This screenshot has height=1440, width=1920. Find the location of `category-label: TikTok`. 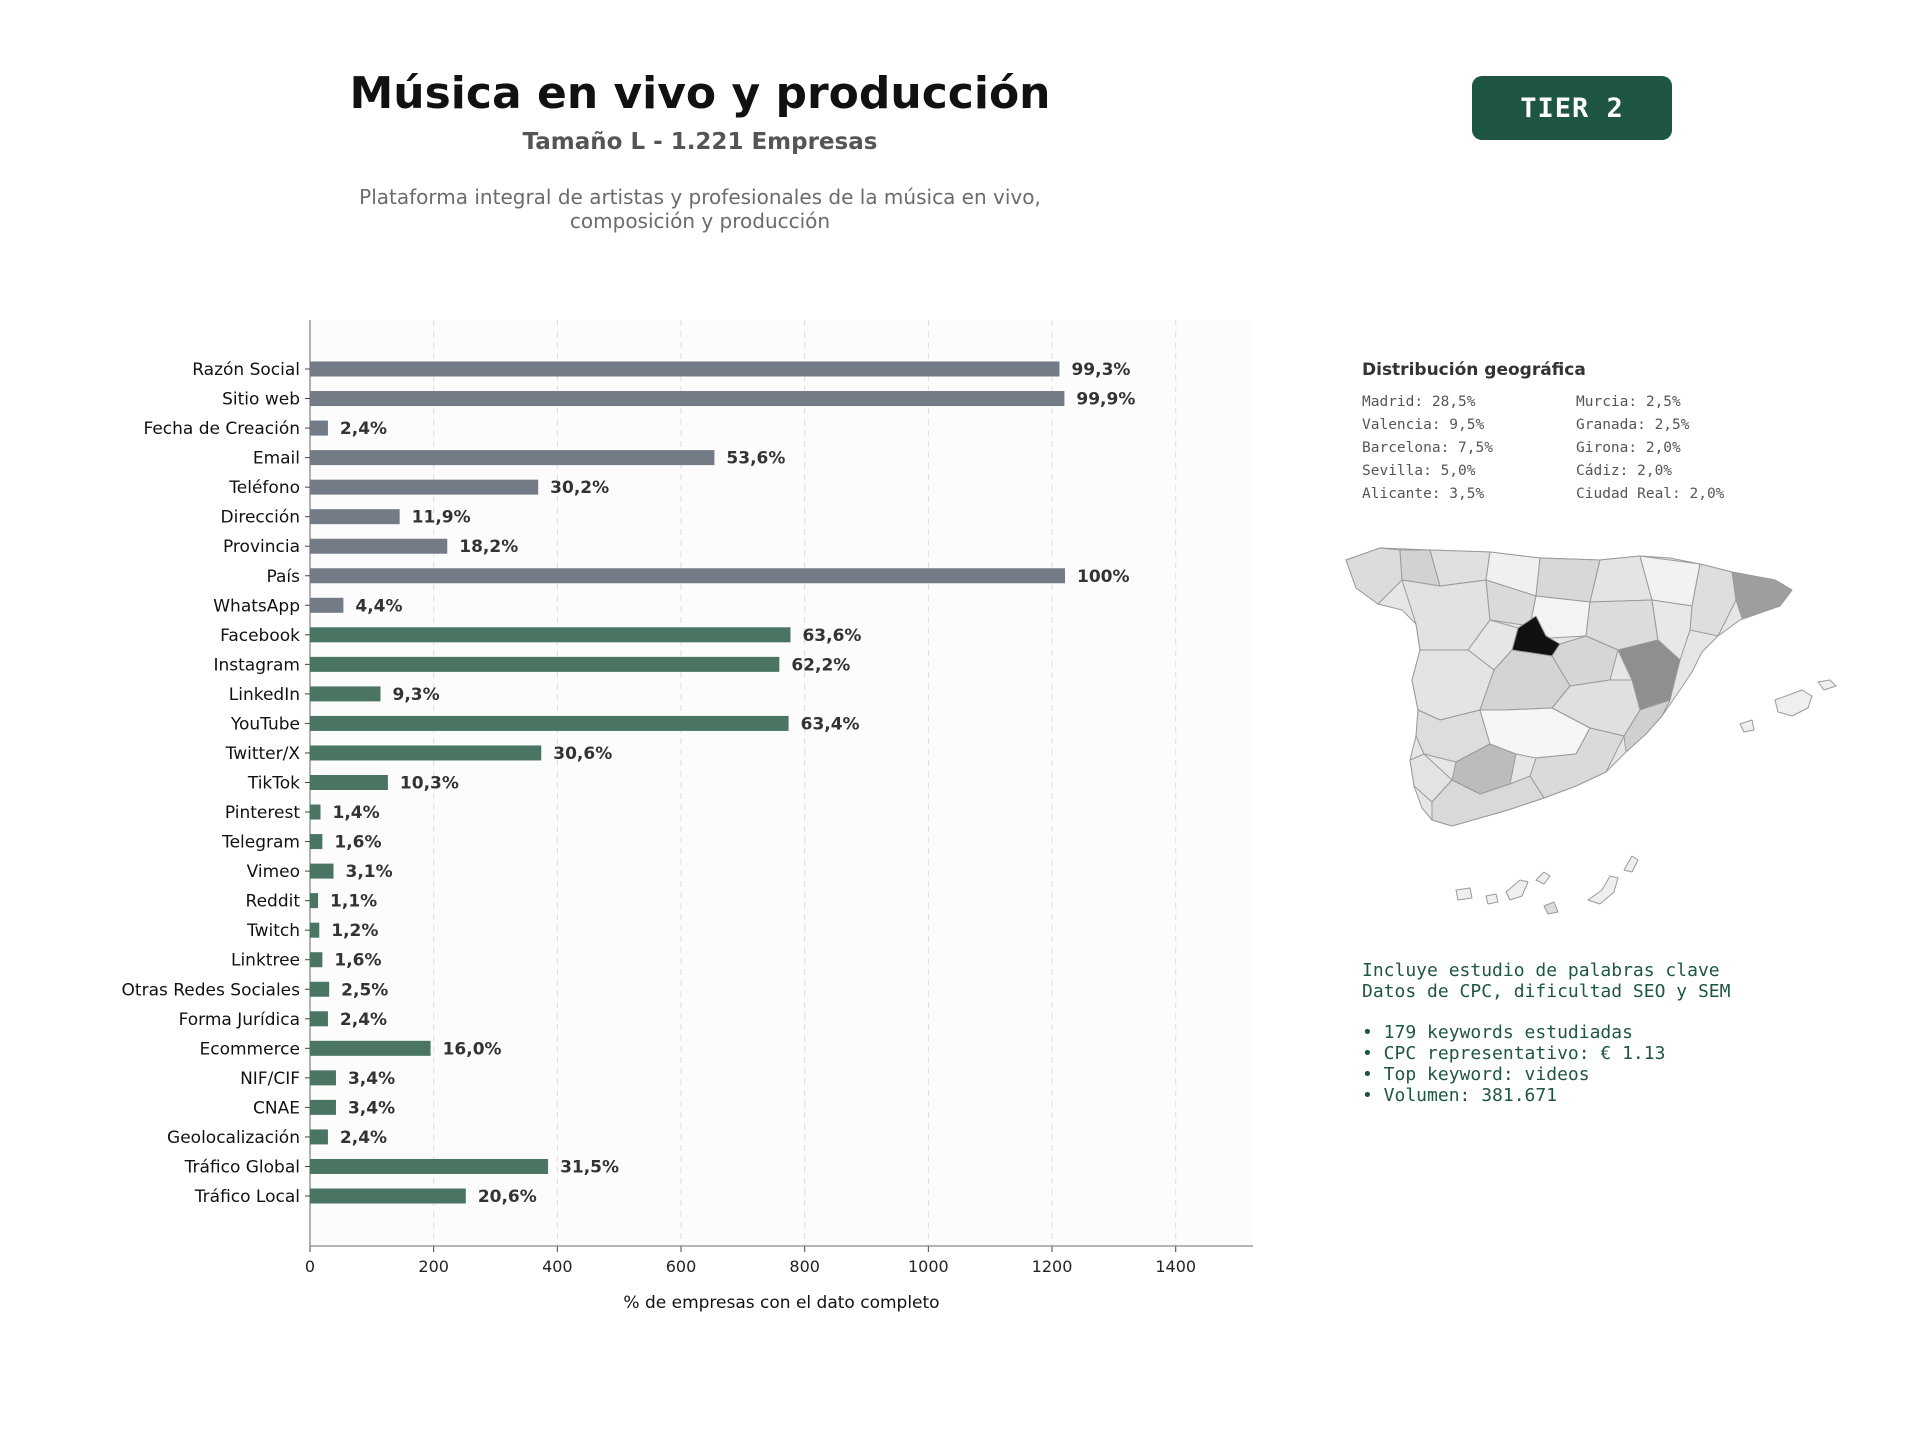

category-label: TikTok is located at coordinates (273, 784).